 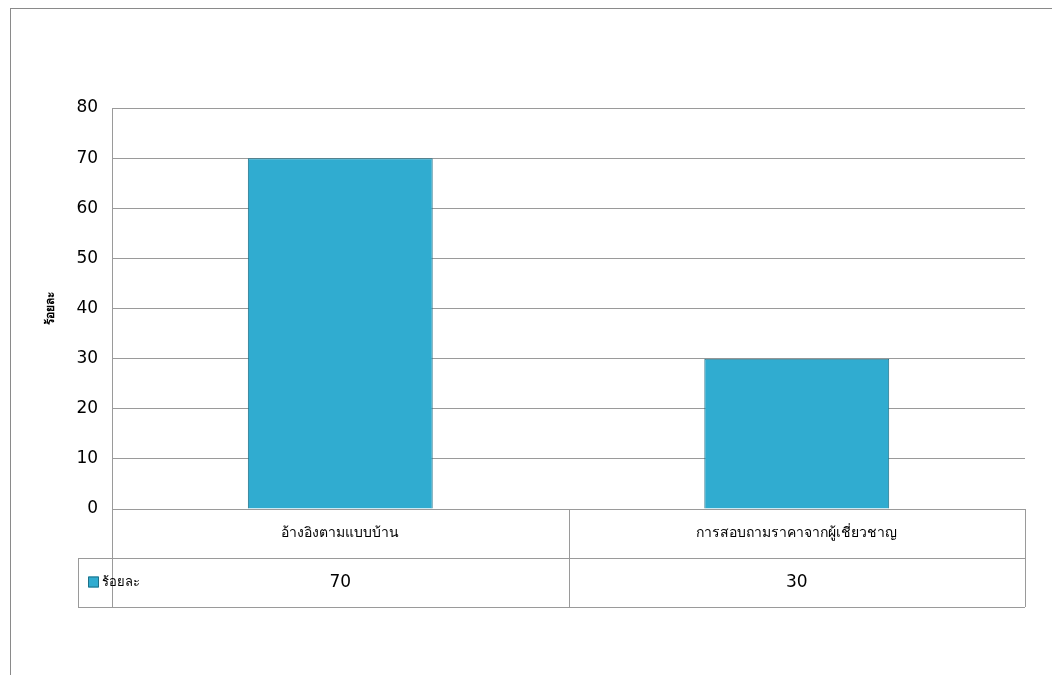 I want to click on y-tick-label: 20, so click(x=87, y=407).